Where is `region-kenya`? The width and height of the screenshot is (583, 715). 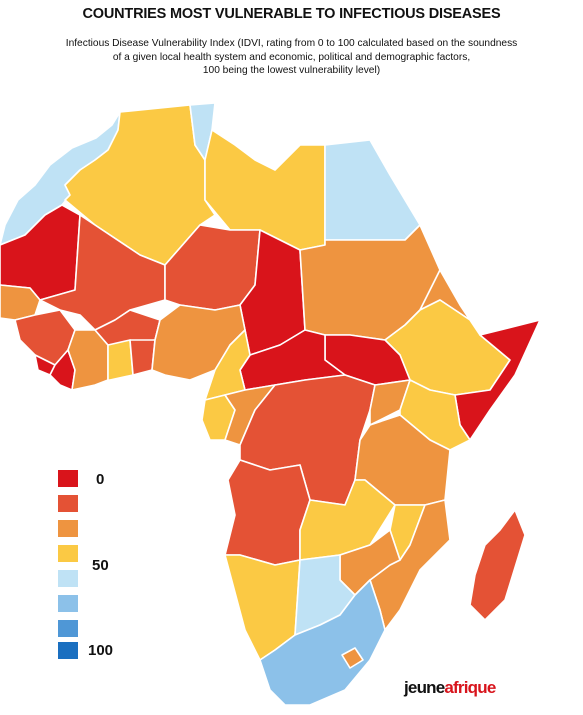
region-kenya is located at coordinates (435, 415).